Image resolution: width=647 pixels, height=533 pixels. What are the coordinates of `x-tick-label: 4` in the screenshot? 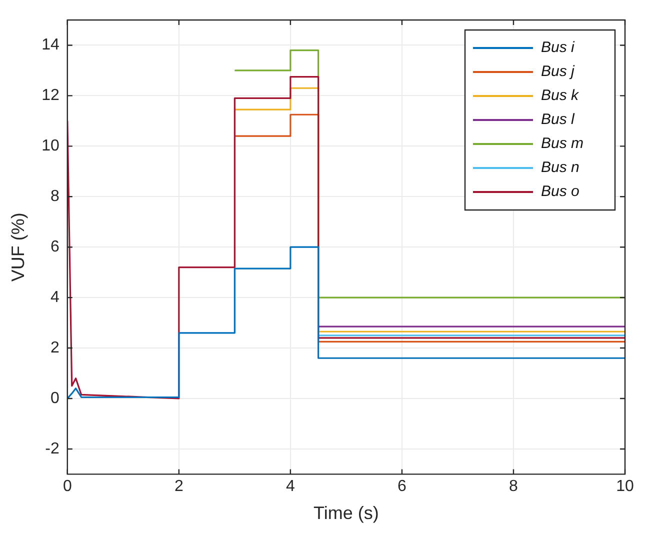 It's located at (290, 487).